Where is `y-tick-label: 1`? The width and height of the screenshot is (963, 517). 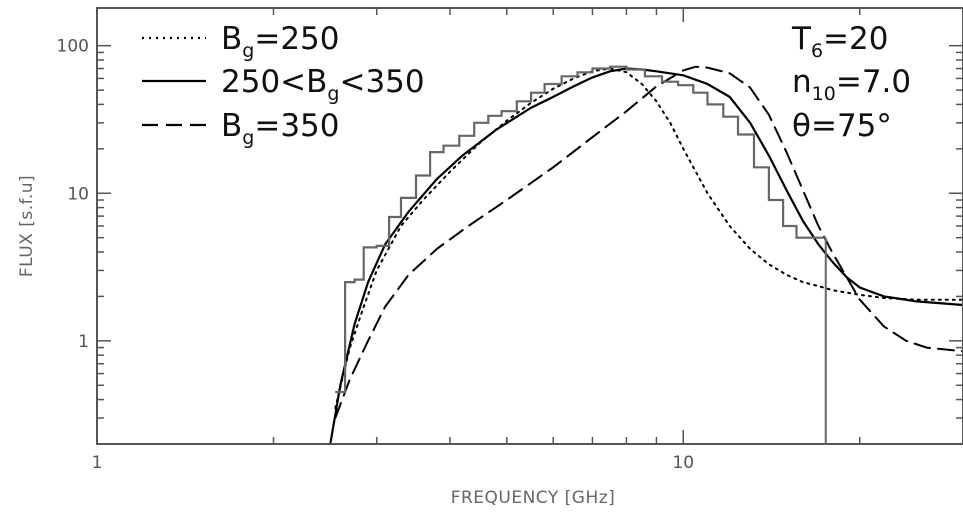
y-tick-label: 1 is located at coordinates (83, 342).